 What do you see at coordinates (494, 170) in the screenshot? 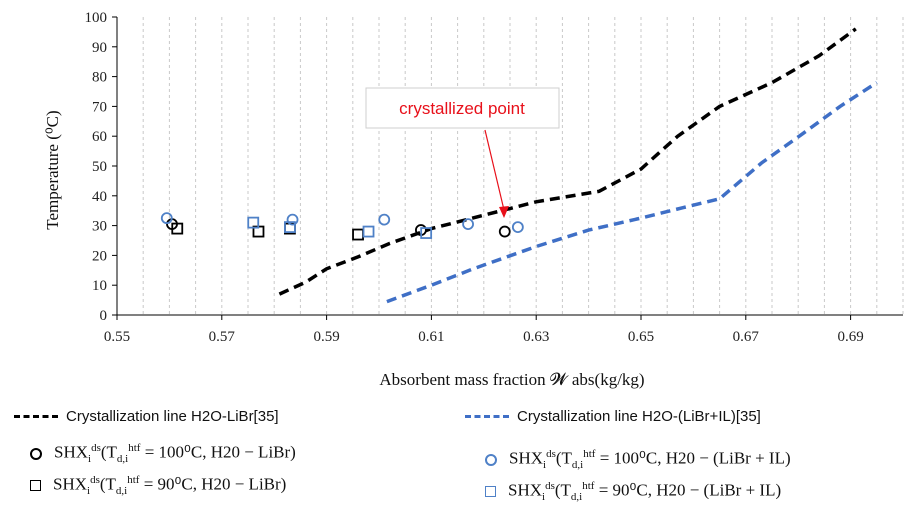
I see `annotation-arrow` at bounding box center [494, 170].